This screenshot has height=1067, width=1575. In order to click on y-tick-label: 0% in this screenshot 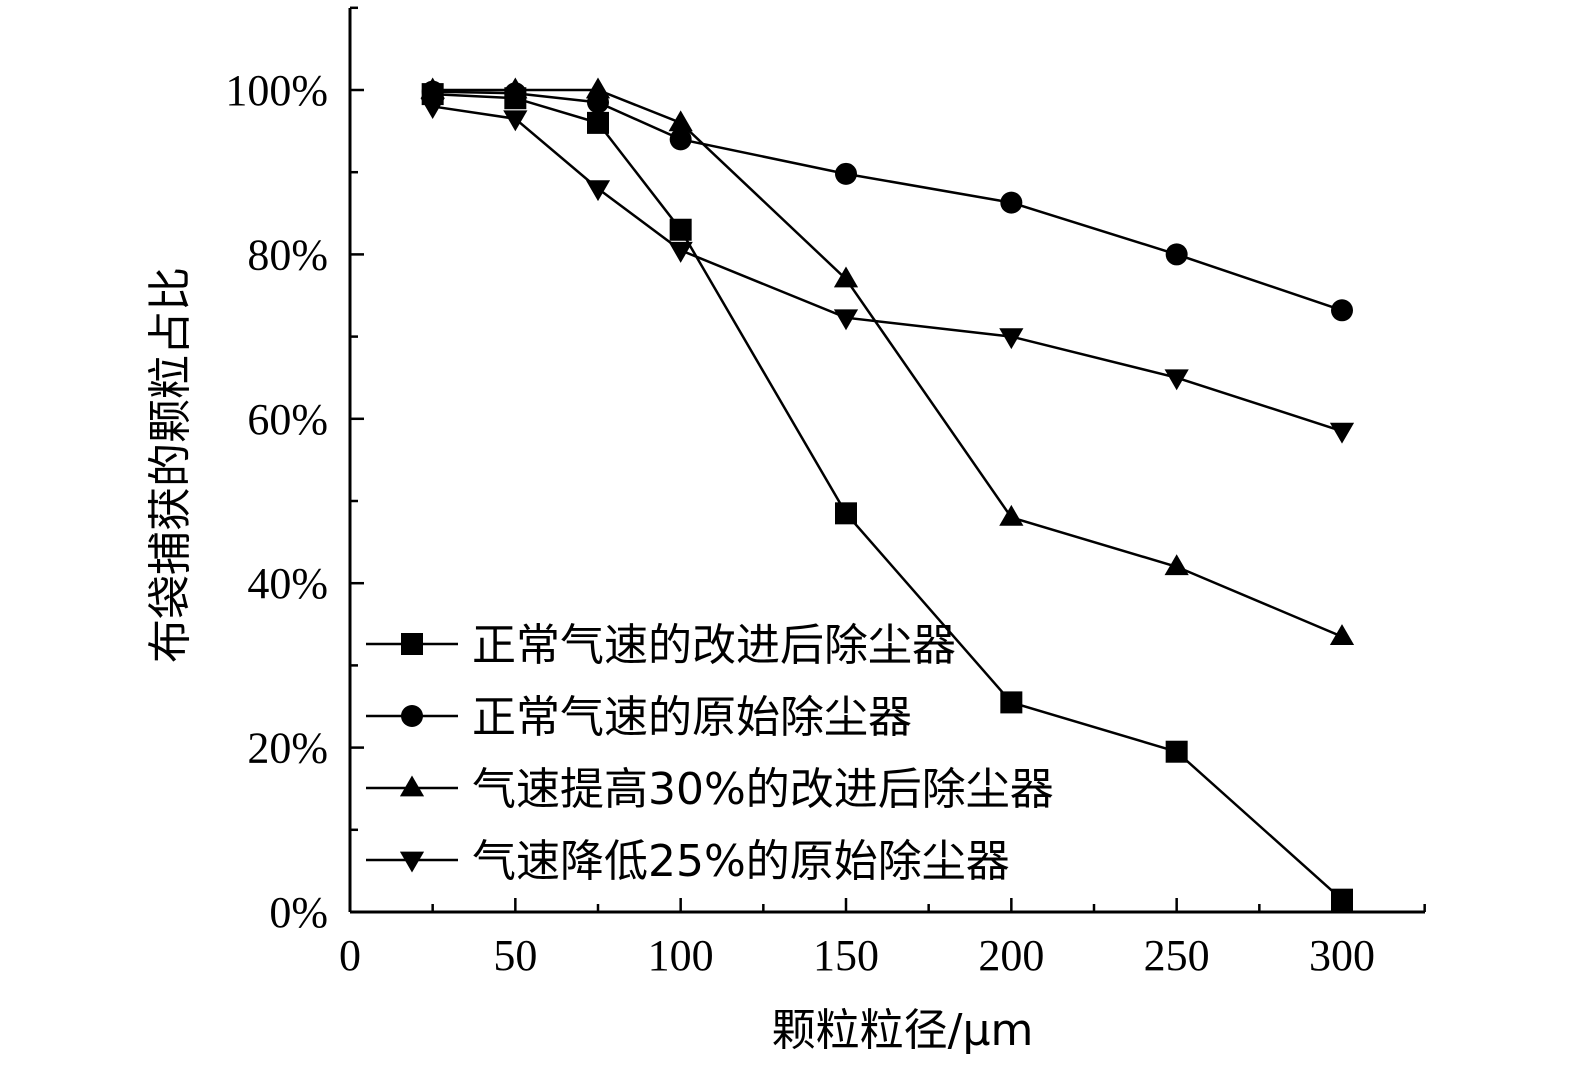, I will do `click(298, 912)`.